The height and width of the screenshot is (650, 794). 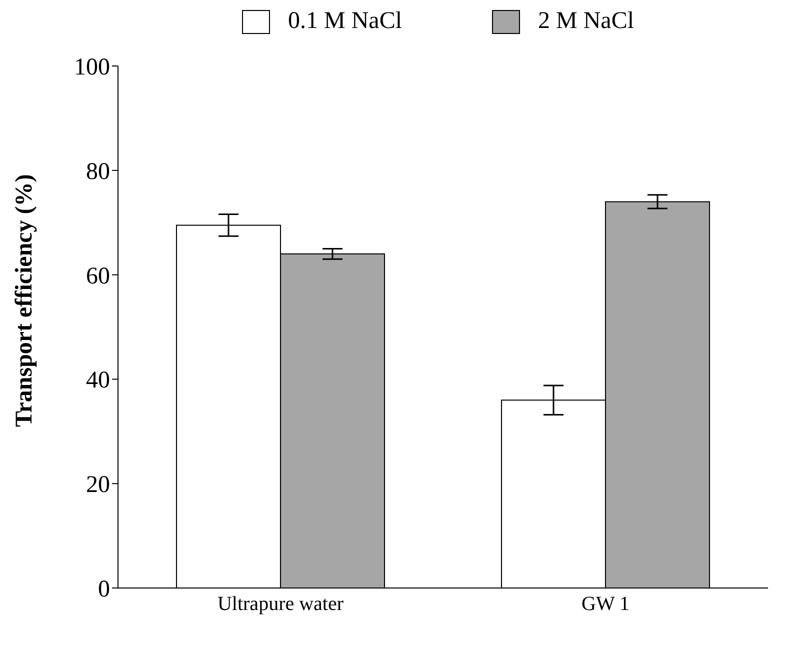 What do you see at coordinates (98, 171) in the screenshot?
I see `y-tick-label: 80` at bounding box center [98, 171].